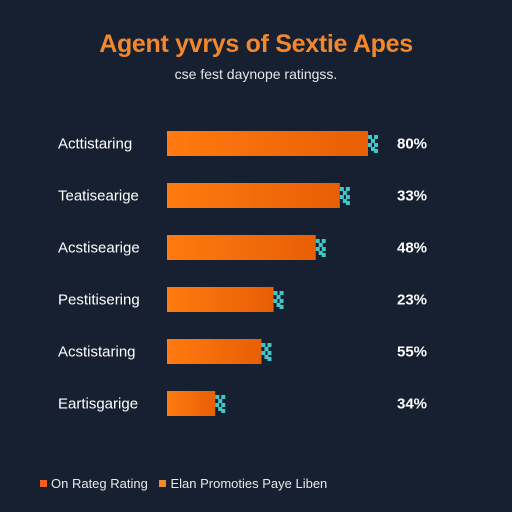 Image resolution: width=512 pixels, height=512 pixels. I want to click on value-label: 55%, so click(412, 352).